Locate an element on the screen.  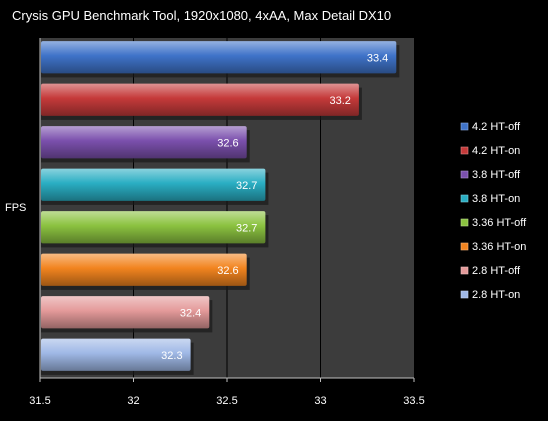
x-tick-label: 33.5 is located at coordinates (413, 401).